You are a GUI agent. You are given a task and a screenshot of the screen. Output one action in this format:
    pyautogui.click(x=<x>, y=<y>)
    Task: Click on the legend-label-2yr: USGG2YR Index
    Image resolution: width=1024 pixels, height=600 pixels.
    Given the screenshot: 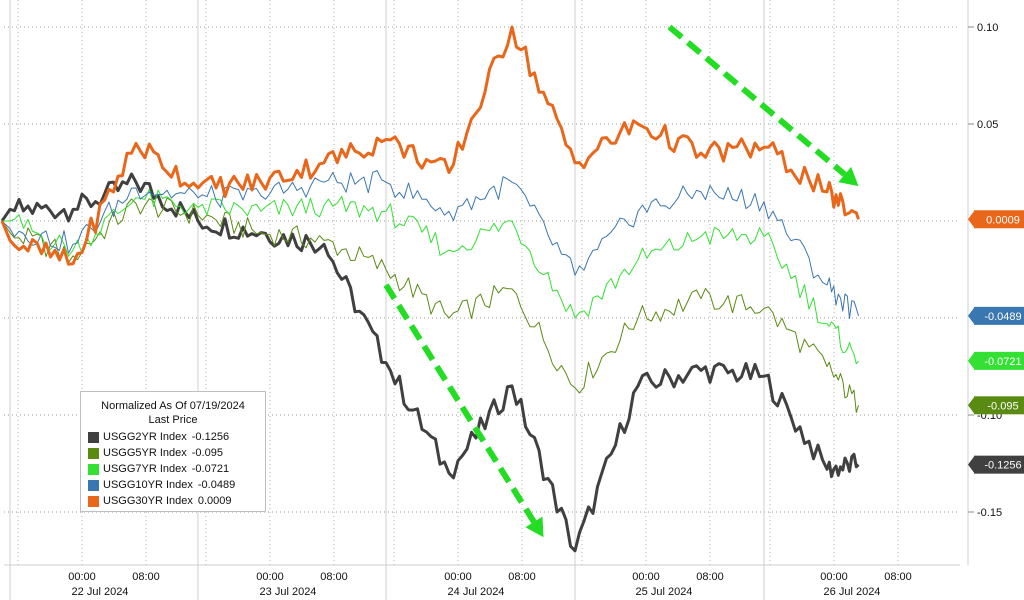 What is the action you would take?
    pyautogui.click(x=145, y=437)
    